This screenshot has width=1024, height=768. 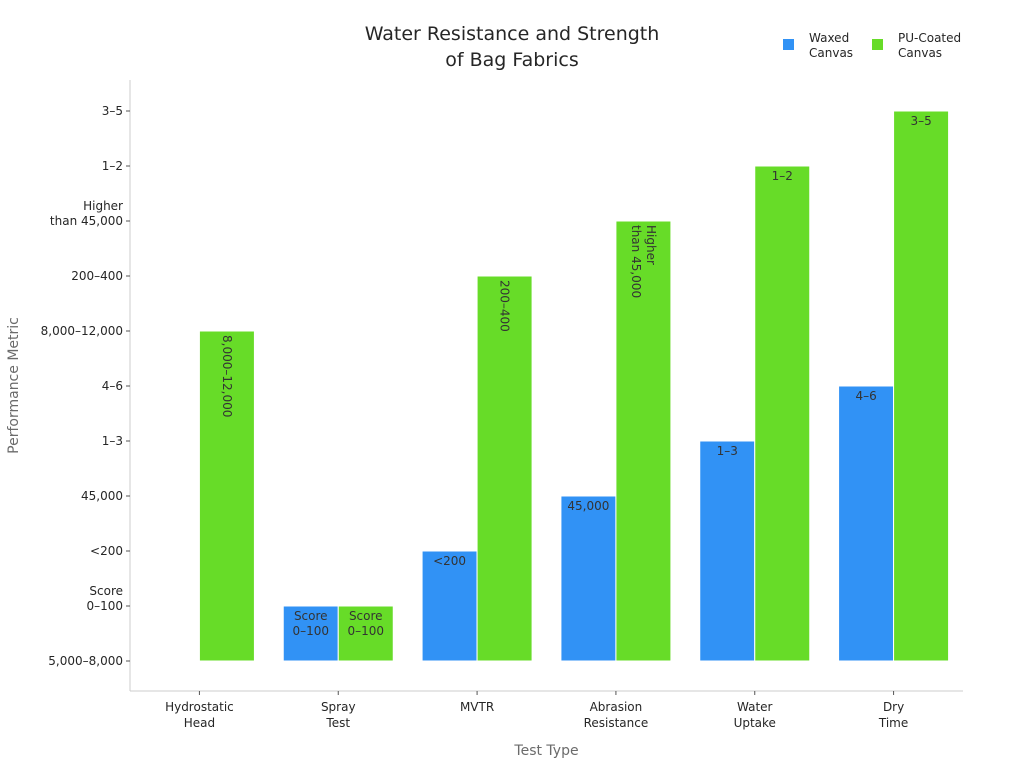 I want to click on bar-label: 1–2, so click(x=782, y=176).